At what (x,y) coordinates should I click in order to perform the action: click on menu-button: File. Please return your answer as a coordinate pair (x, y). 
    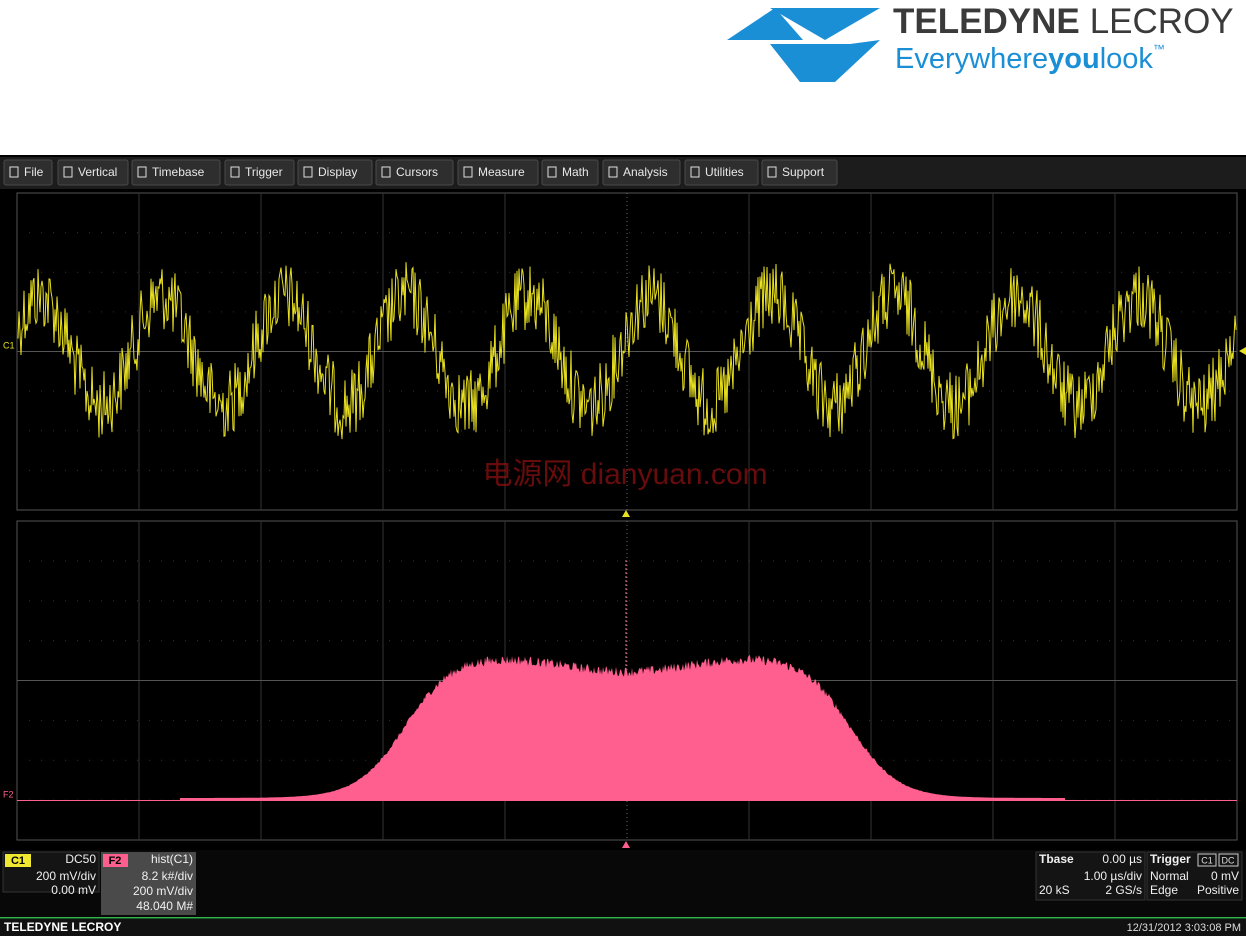
    Looking at the image, I should click on (28, 172).